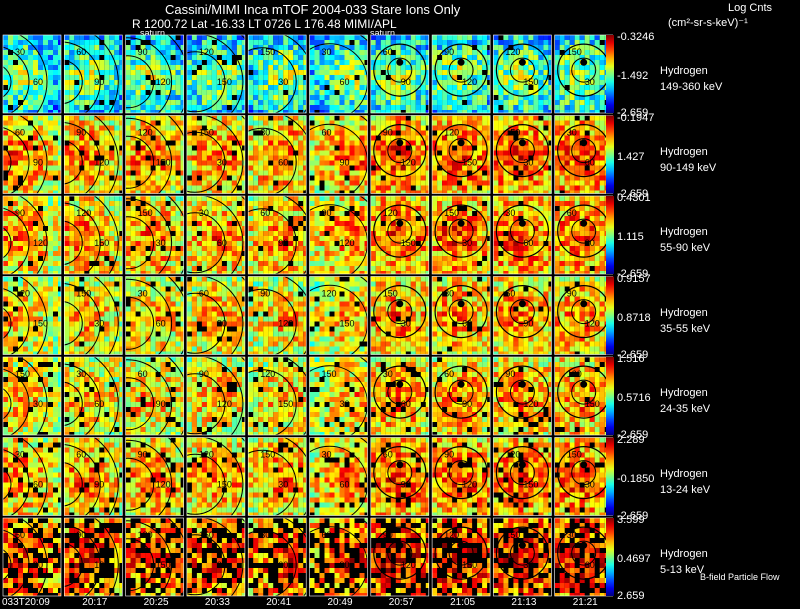 The width and height of the screenshot is (800, 609). I want to click on energy-channel-label: Hydrogen 35-55 keV, so click(685, 321).